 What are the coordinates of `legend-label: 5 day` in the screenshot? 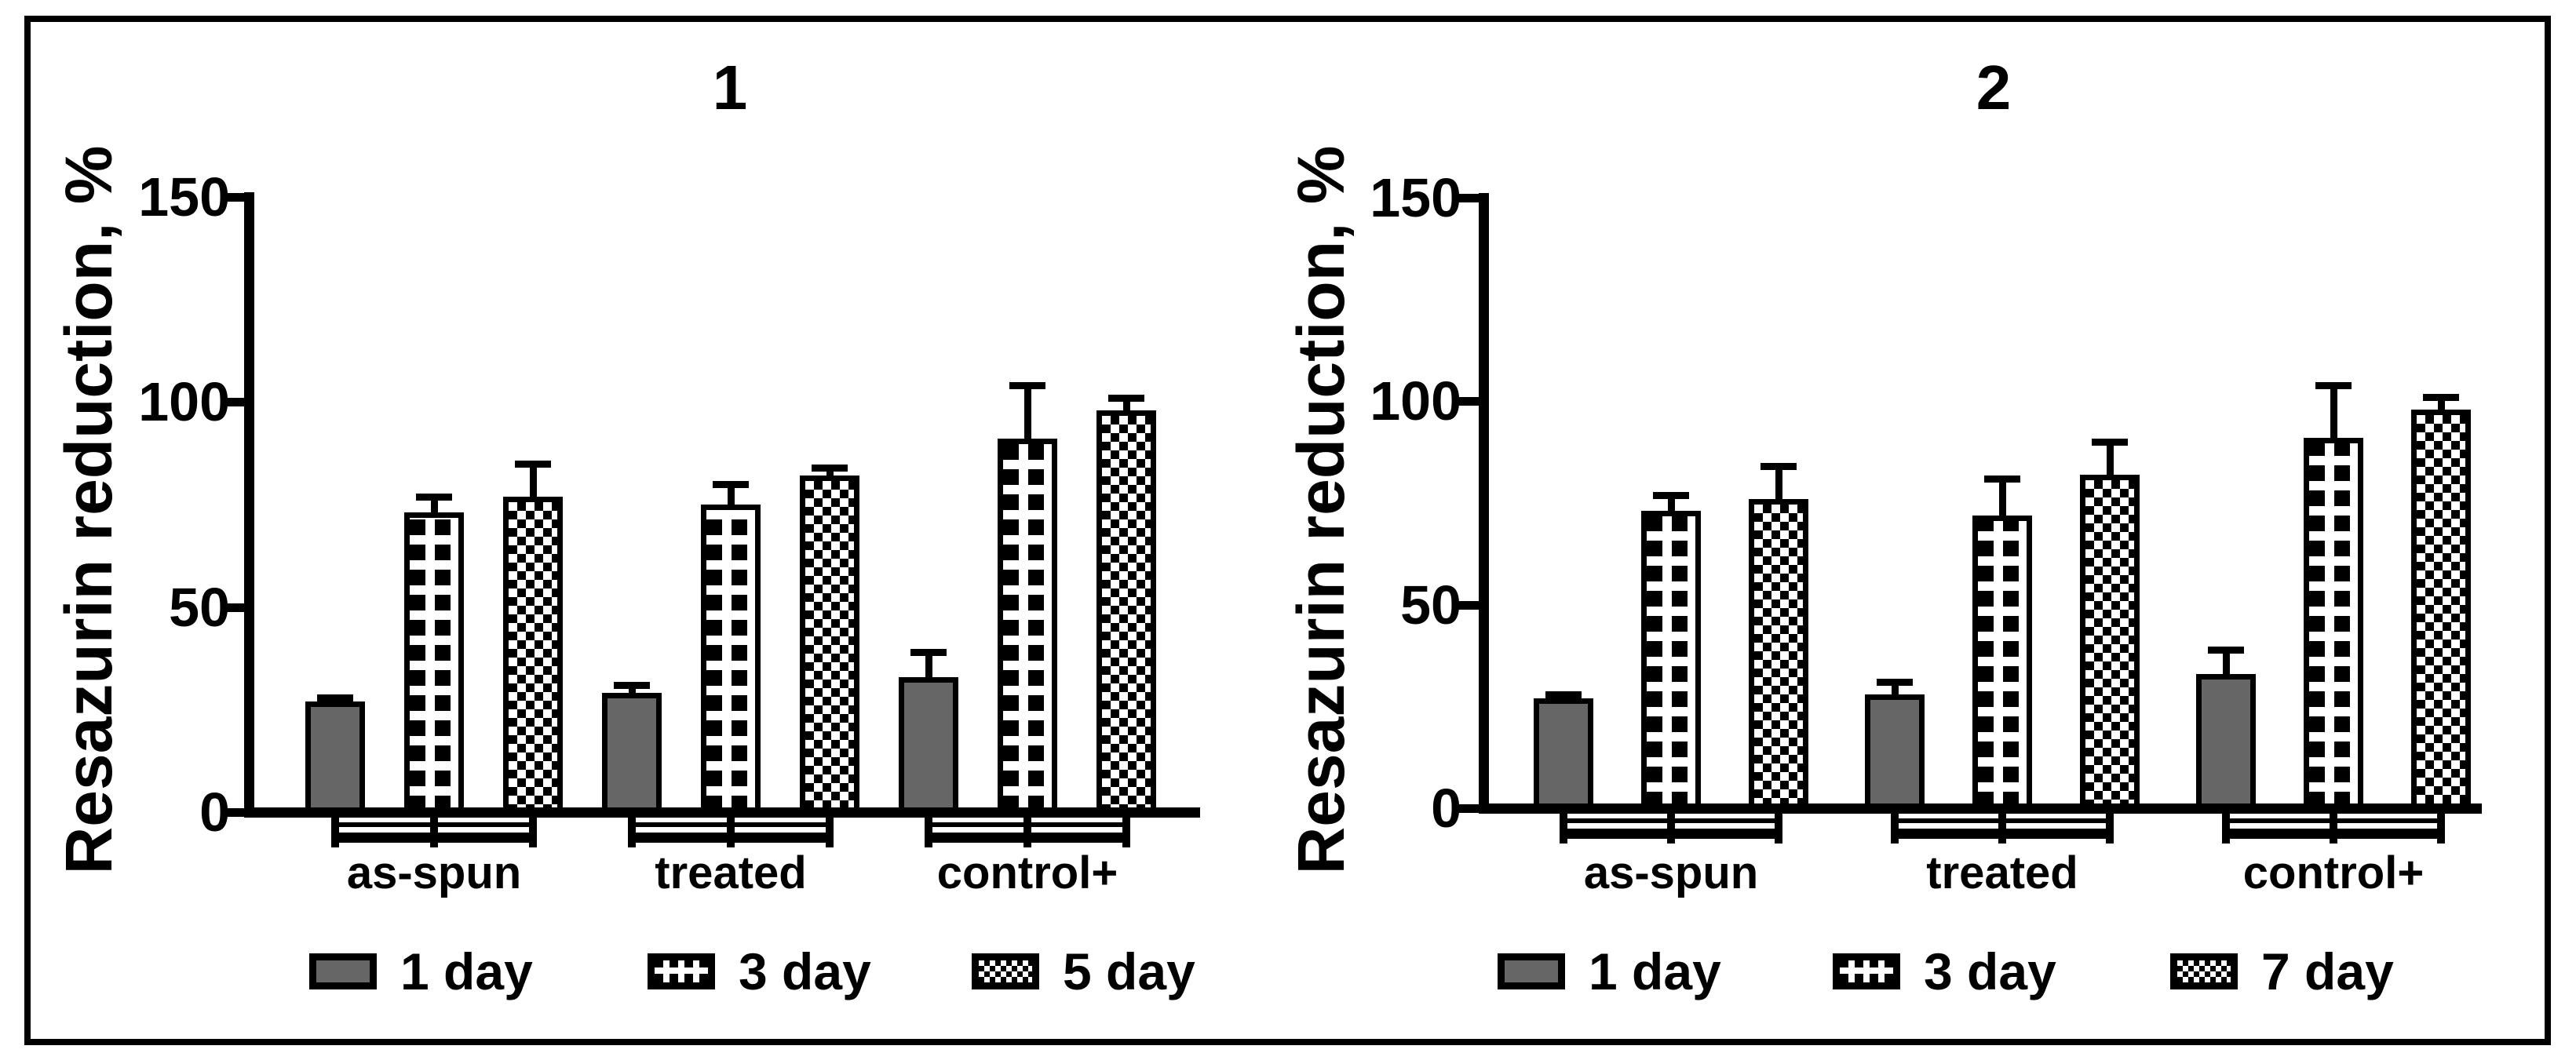 It's located at (1129, 971).